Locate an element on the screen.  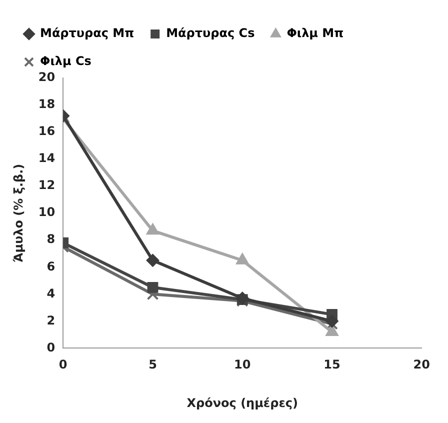
x-tick-label: 10 is located at coordinates (242, 365).